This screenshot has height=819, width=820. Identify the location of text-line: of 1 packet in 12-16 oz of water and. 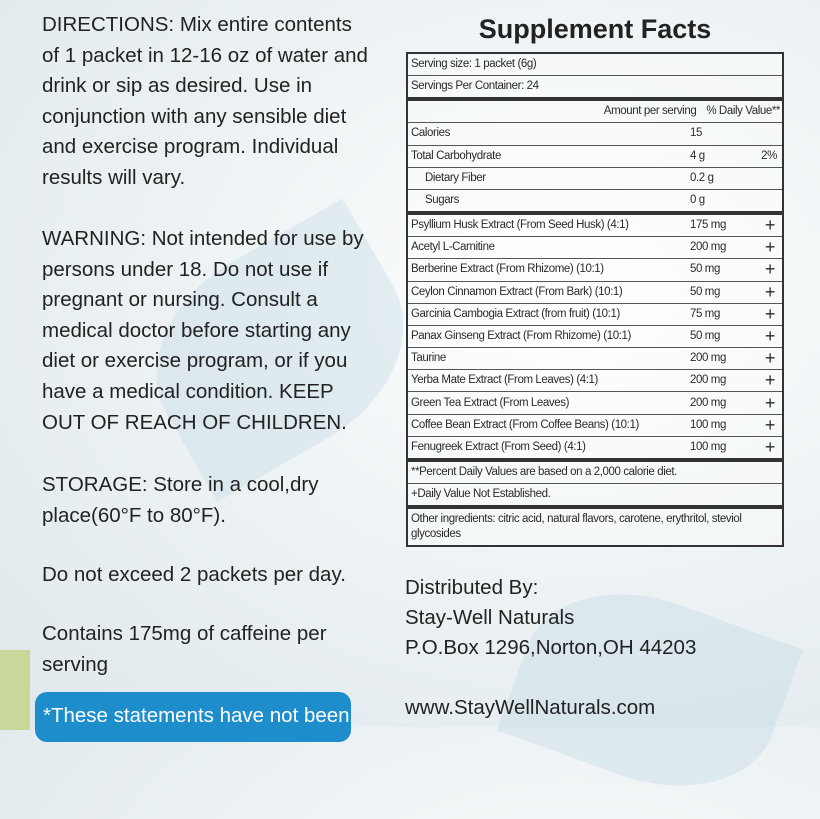
(205, 55).